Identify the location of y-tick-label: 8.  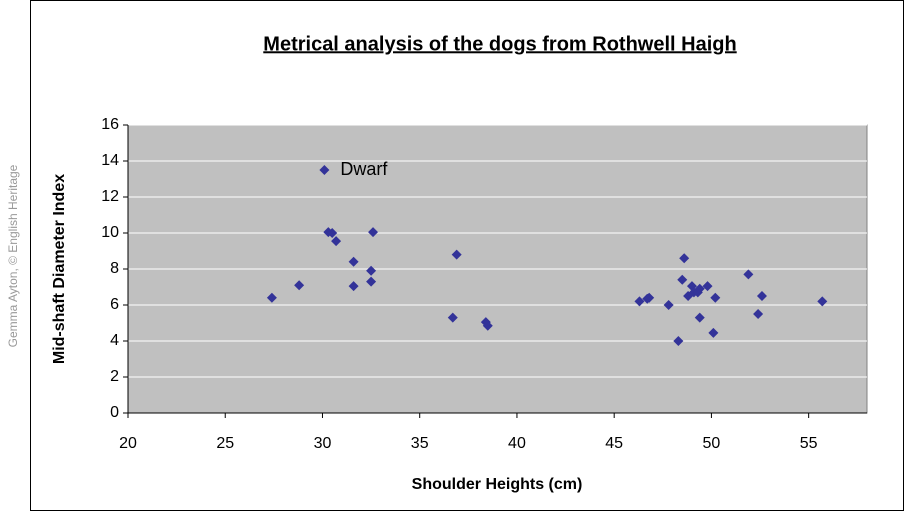
(114, 268).